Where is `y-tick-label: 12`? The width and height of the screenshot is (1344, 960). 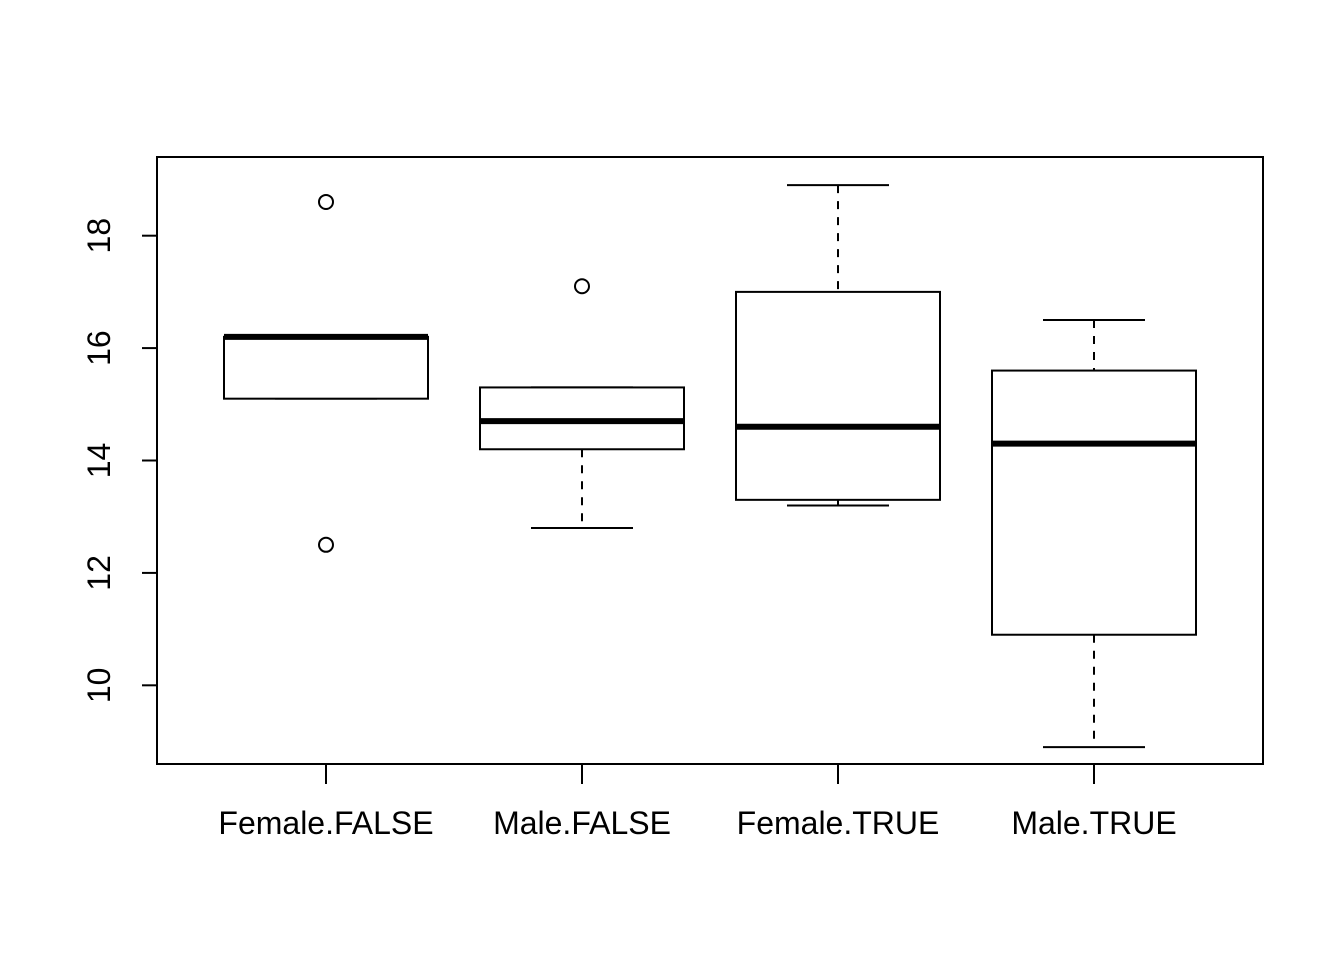 y-tick-label: 12 is located at coordinates (99, 573).